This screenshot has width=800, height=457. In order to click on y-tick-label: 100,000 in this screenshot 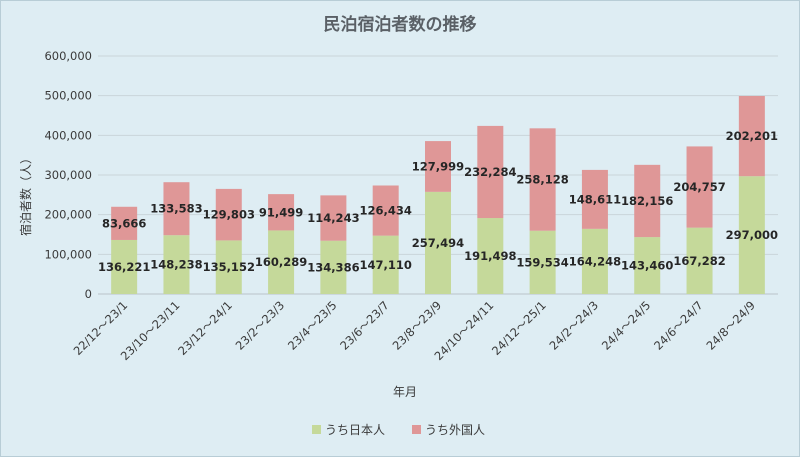, I will do `click(68, 254)`.